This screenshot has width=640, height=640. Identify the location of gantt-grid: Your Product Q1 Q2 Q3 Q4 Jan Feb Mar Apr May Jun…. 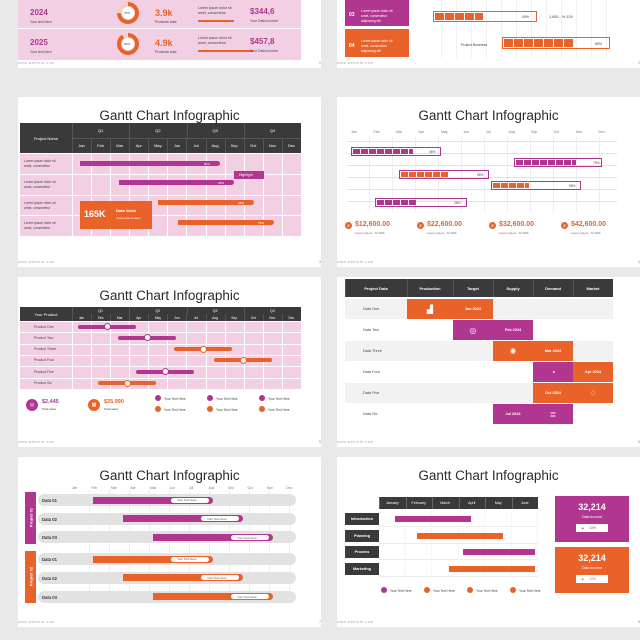
(161, 348).